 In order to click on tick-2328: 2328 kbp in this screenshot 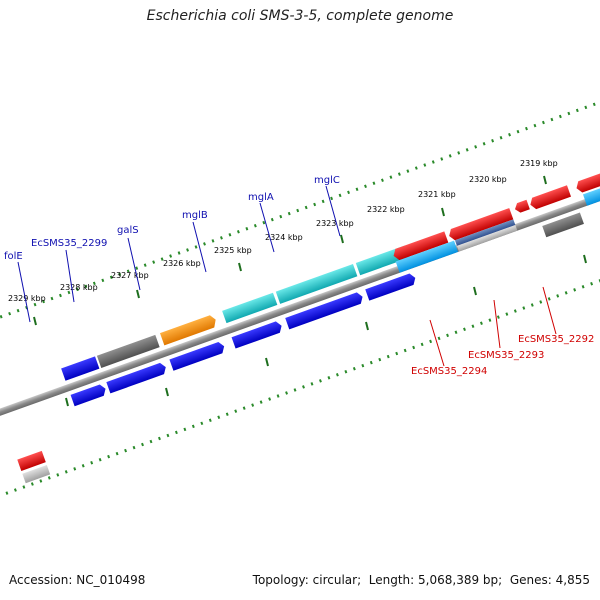, I will do `click(79, 287)`.